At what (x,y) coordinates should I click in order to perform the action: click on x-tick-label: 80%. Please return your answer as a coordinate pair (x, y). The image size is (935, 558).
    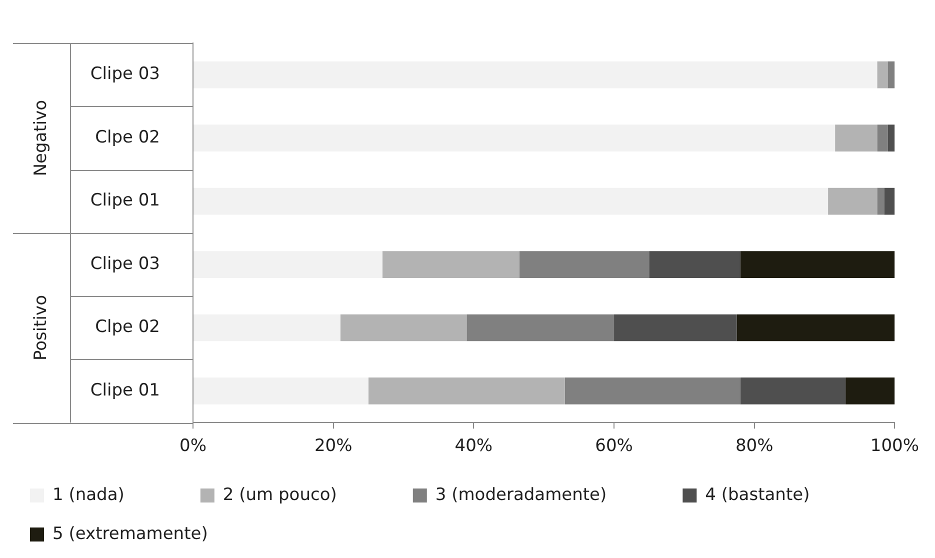
    Looking at the image, I should click on (754, 446).